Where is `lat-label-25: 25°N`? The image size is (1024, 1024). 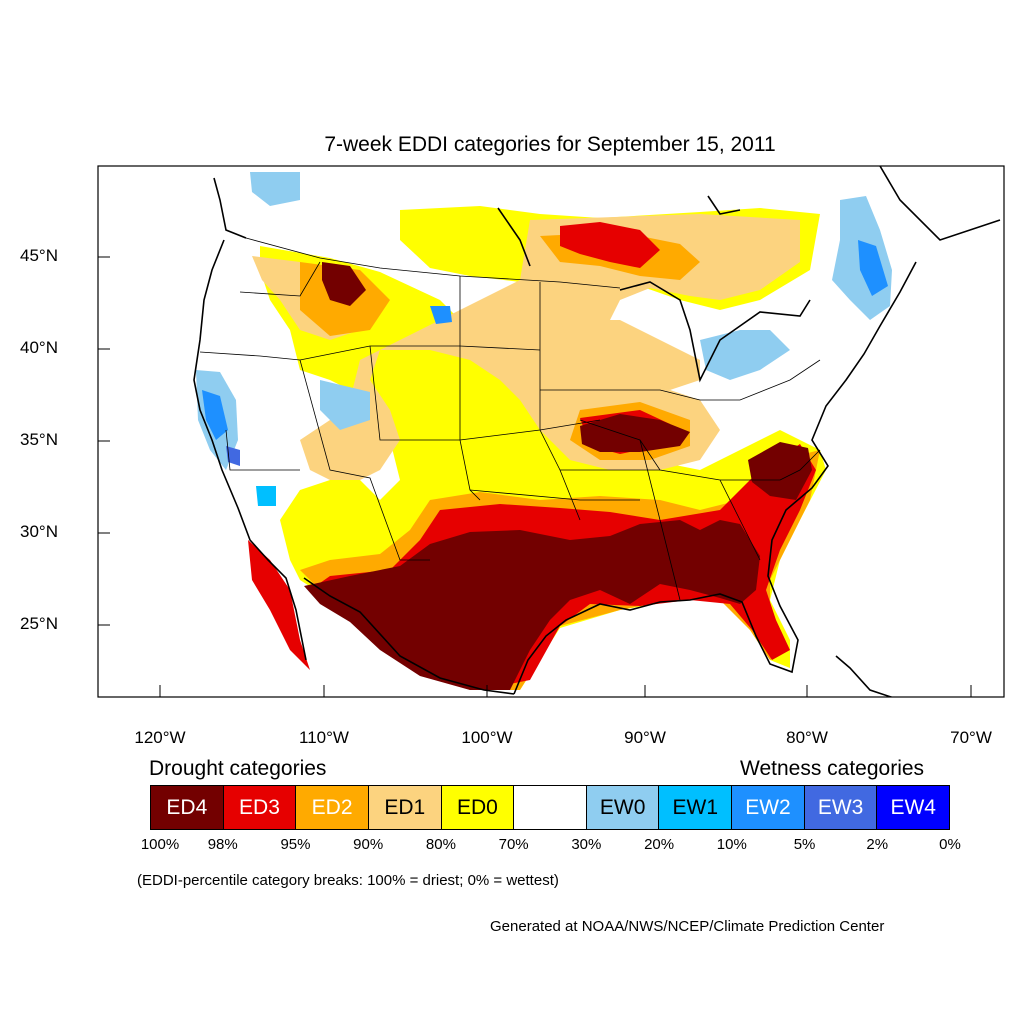
lat-label-25: 25°N is located at coordinates (39, 623).